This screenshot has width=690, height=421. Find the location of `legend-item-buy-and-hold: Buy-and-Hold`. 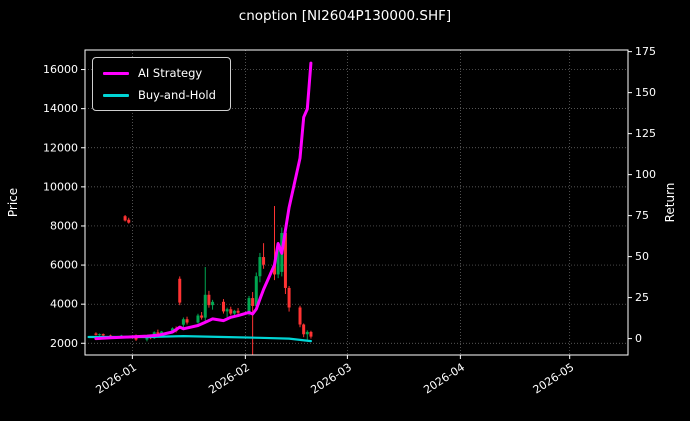

legend-item-buy-and-hold: Buy-and-Hold is located at coordinates (159, 95).